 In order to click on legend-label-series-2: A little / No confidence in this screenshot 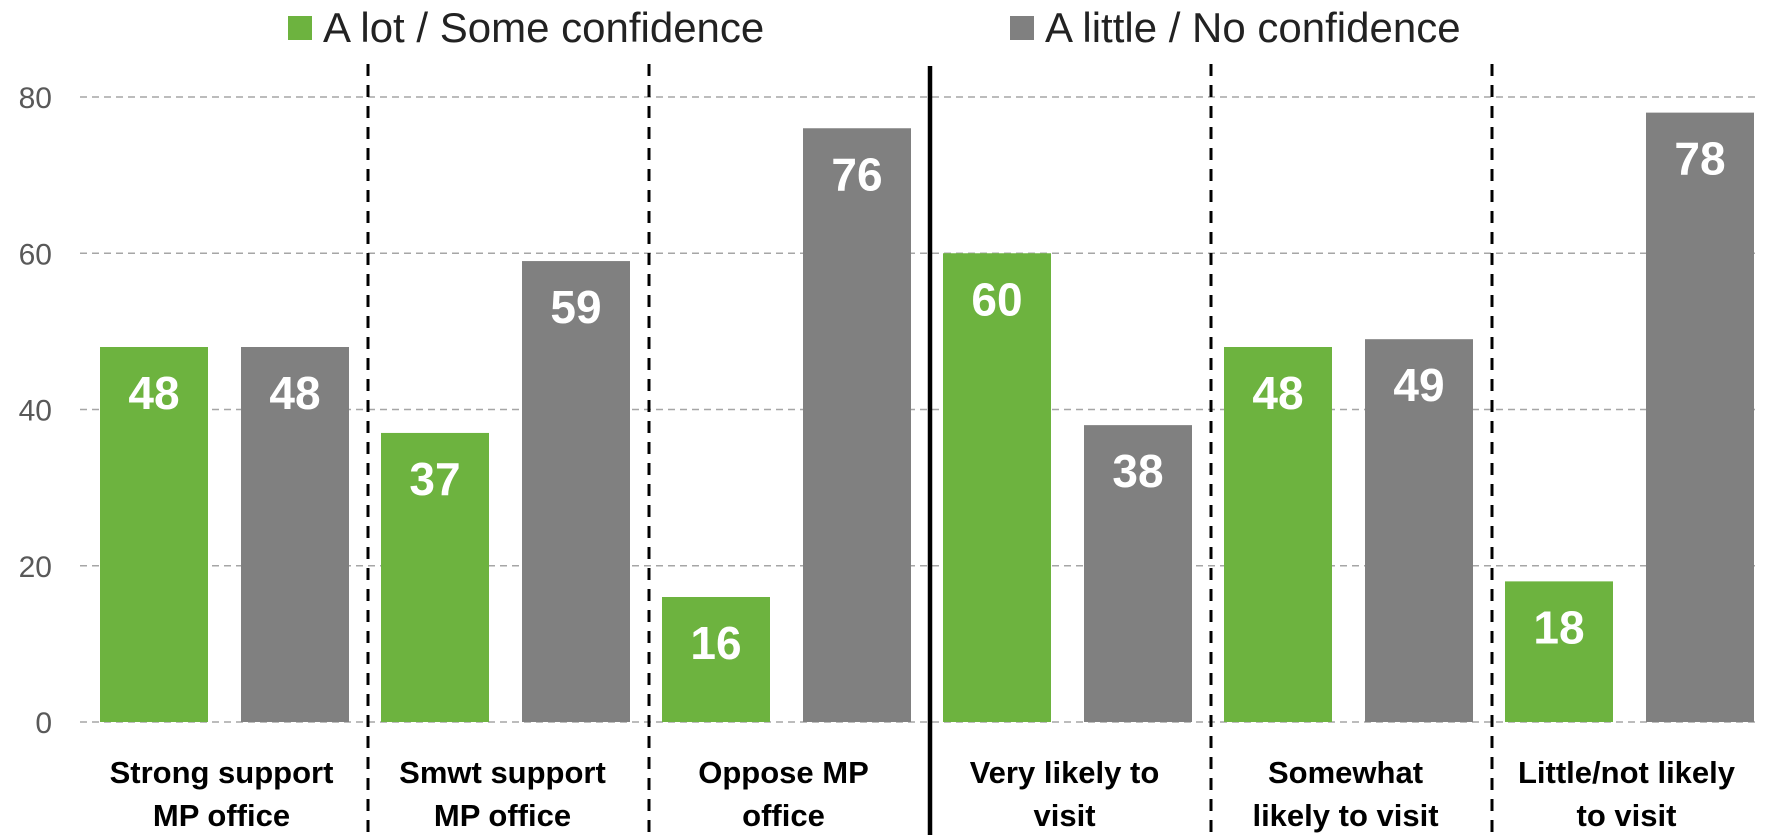, I will do `click(1253, 27)`.